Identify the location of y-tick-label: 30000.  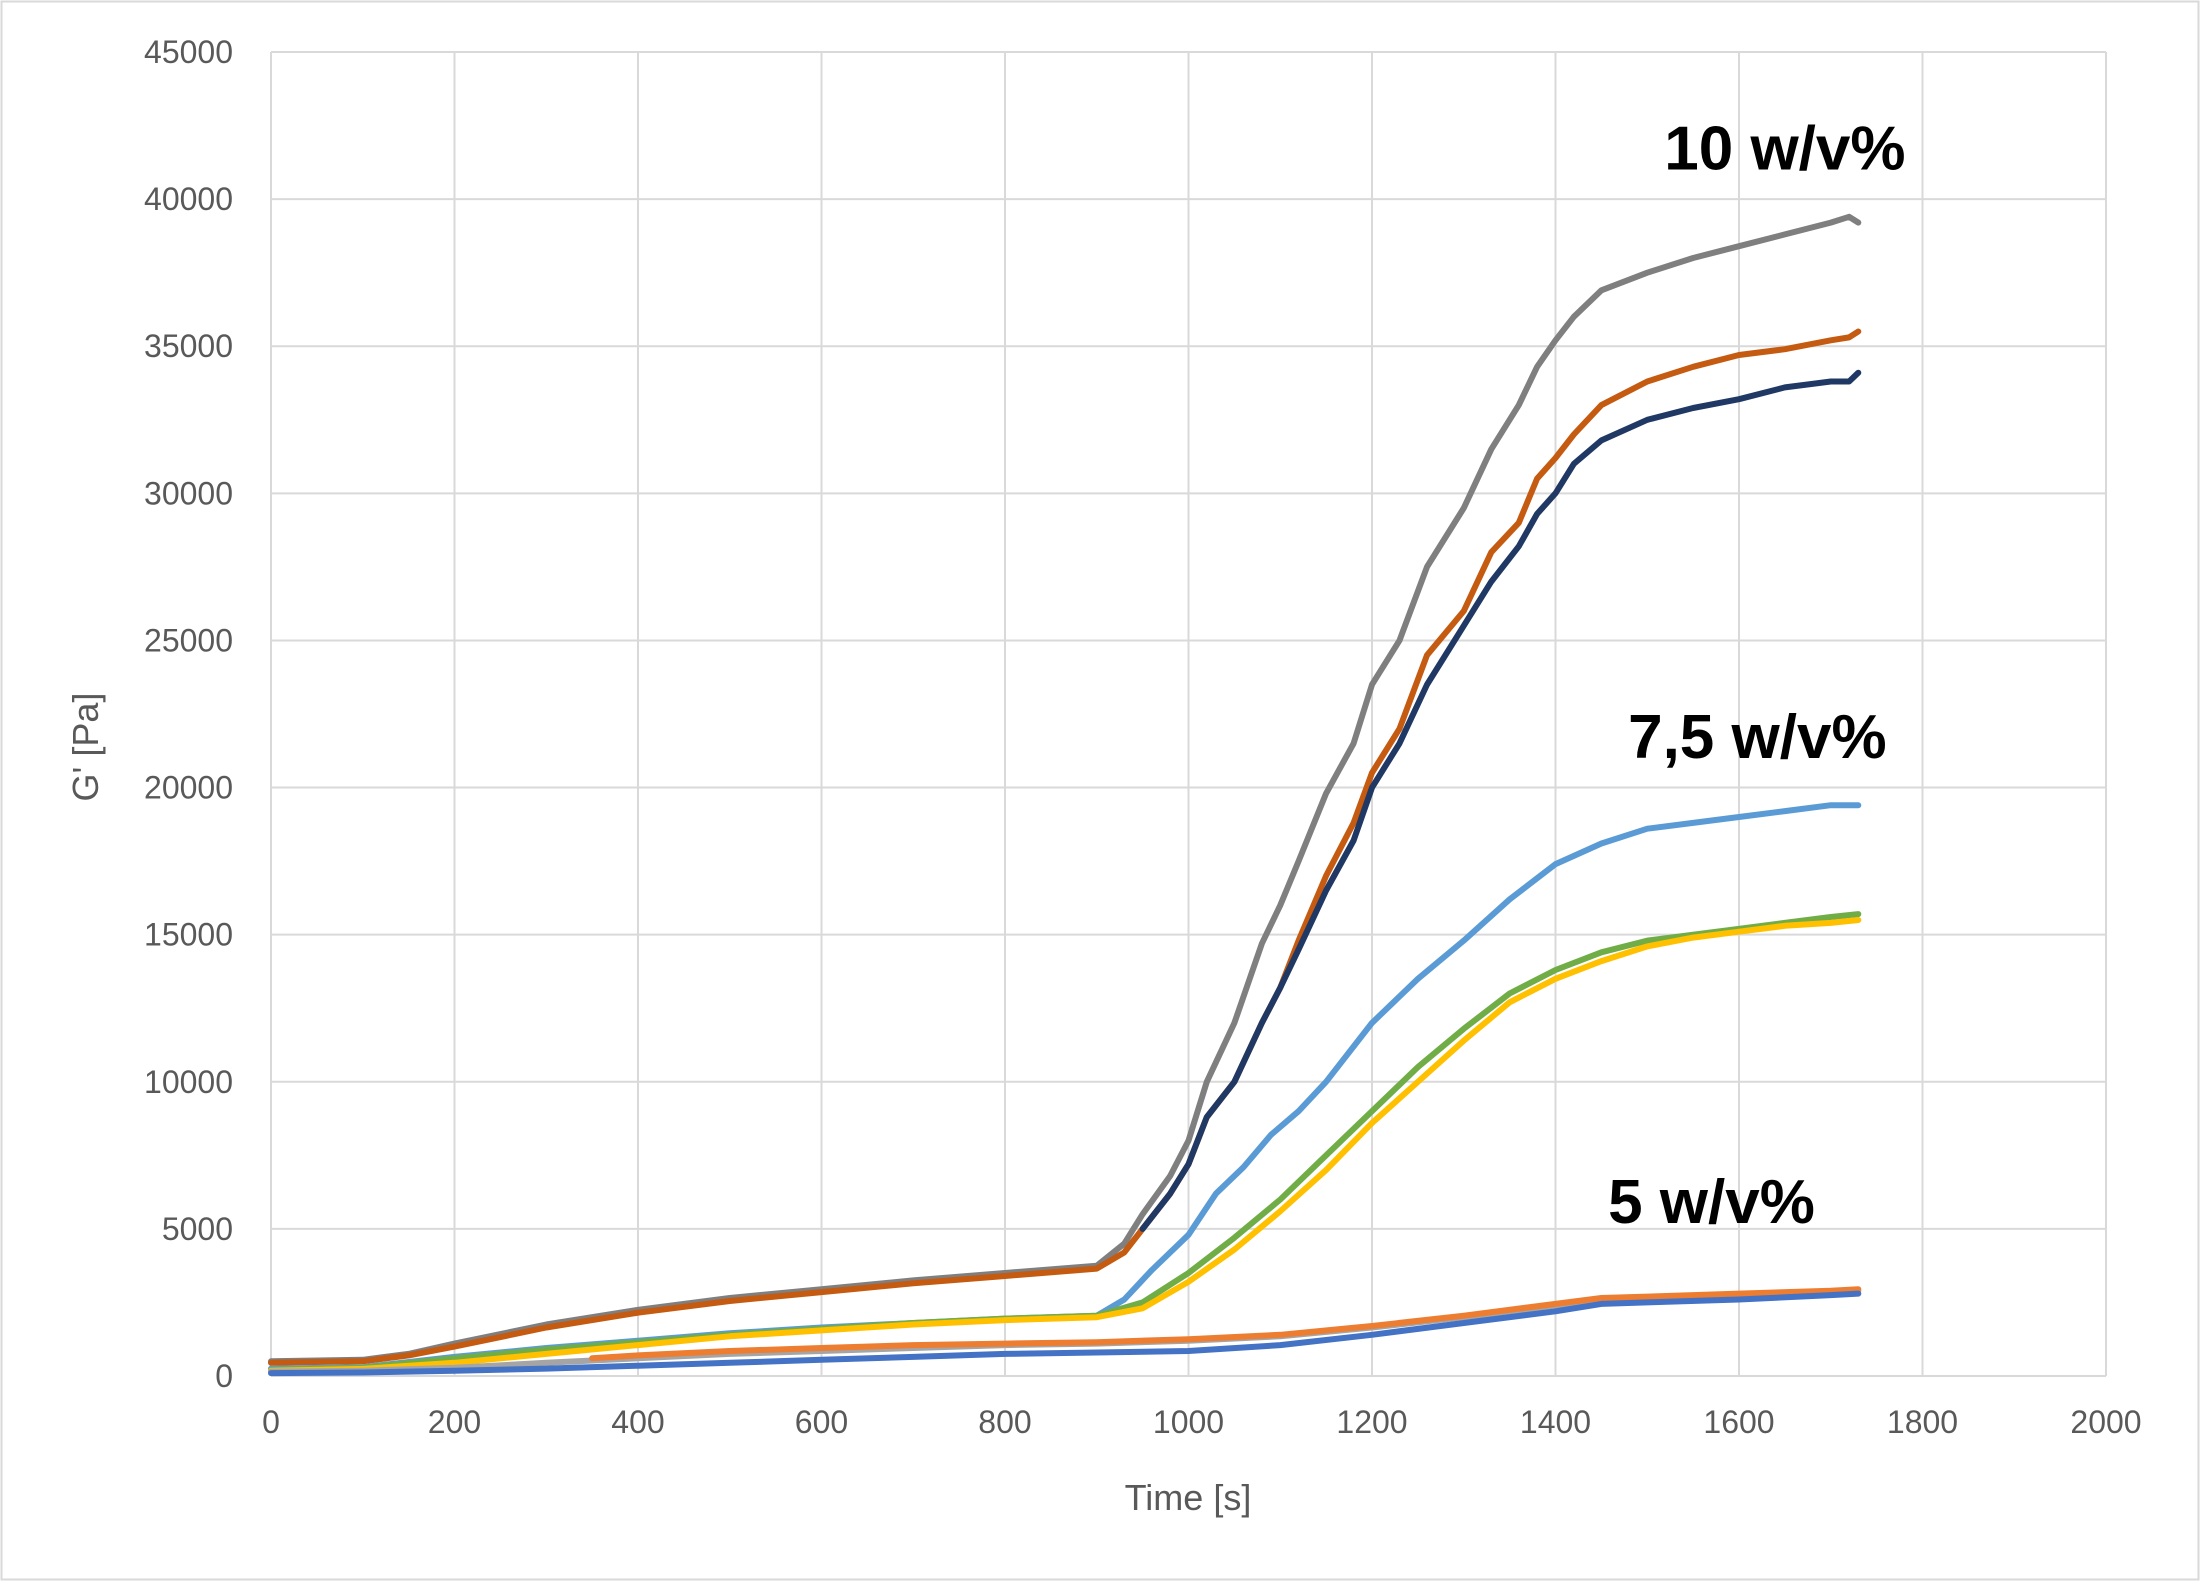
(188, 493).